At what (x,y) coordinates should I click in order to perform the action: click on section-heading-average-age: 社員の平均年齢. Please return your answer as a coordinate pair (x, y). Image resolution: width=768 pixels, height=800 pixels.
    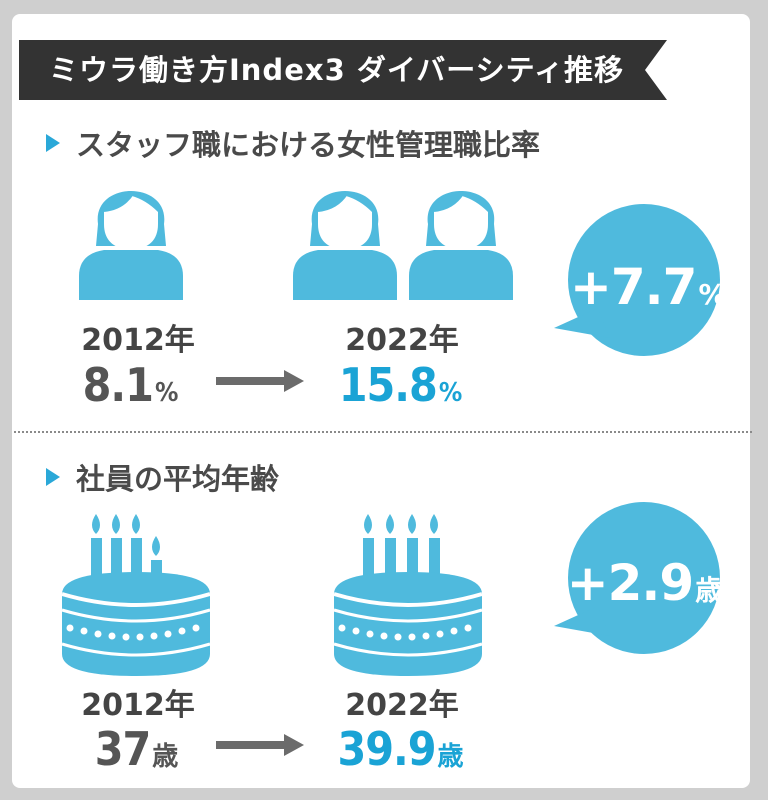
    Looking at the image, I should click on (162, 477).